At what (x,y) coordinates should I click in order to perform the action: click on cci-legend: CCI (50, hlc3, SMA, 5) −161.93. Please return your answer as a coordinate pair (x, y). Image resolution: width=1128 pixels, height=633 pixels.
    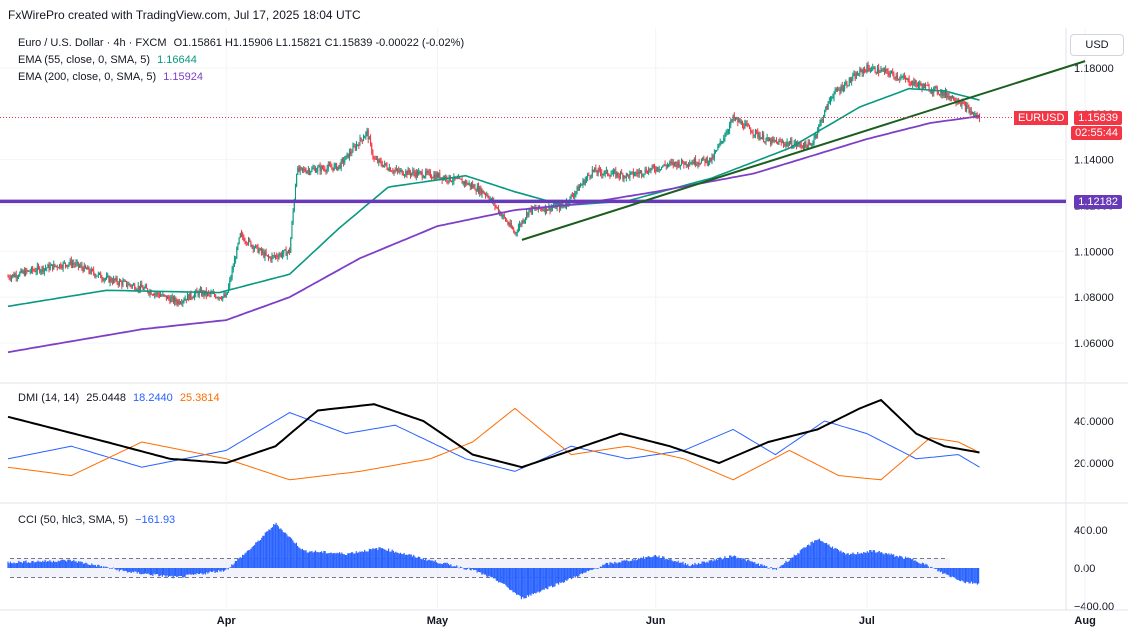
    Looking at the image, I should click on (98, 520).